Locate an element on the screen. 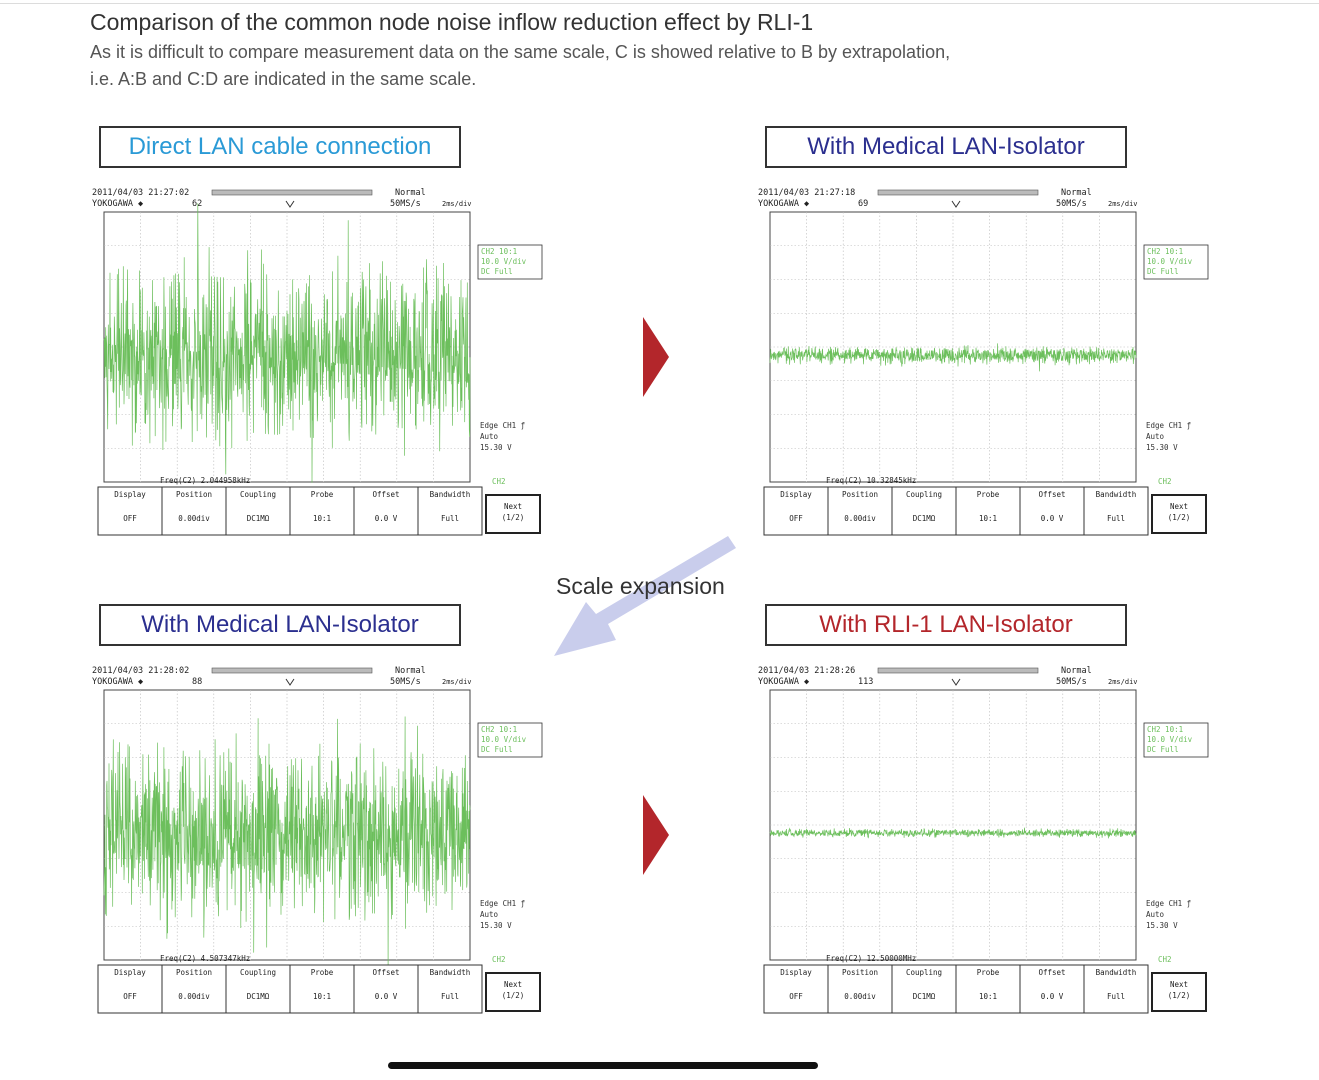 Image resolution: width=1319 pixels, height=1080 pixels. freq-readout: Freq(C2) 2.044958kHz is located at coordinates (205, 480).